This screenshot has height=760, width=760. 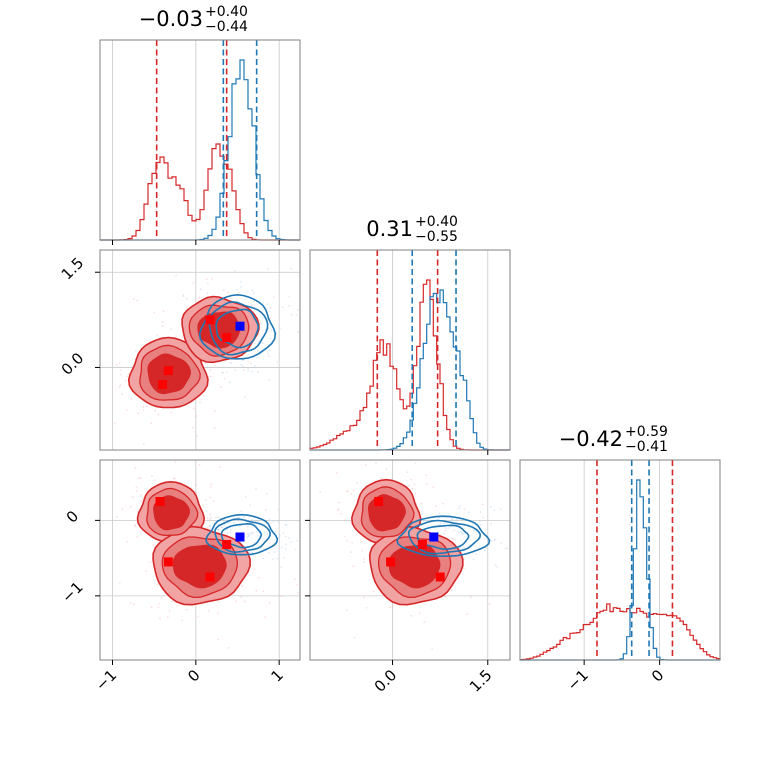 What do you see at coordinates (412, 229) in the screenshot?
I see `panel-title: 0.31 +0.40−0.55` at bounding box center [412, 229].